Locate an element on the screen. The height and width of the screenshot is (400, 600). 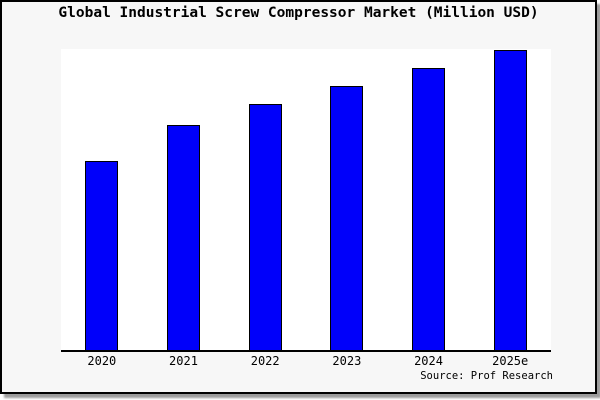
bar-2022 is located at coordinates (265, 226).